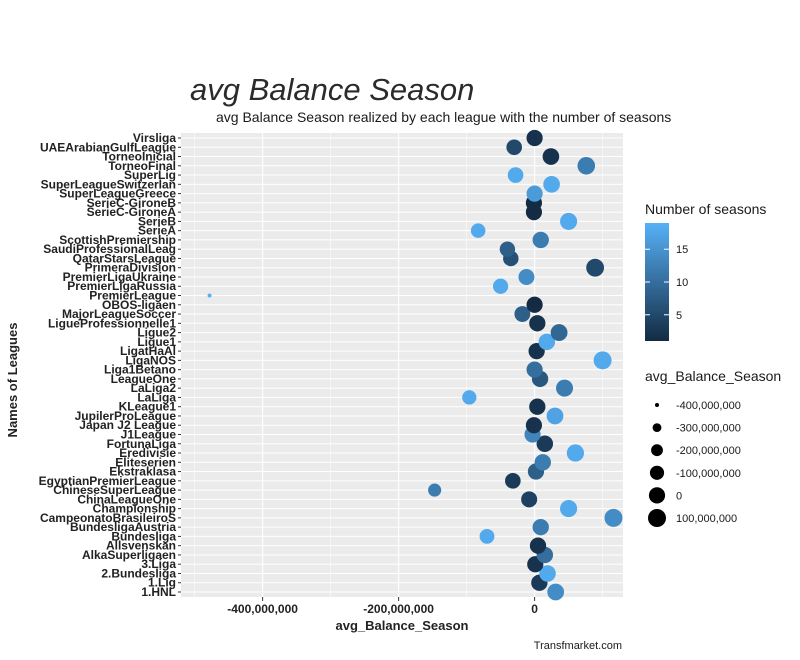 The image size is (800, 660). Describe the element at coordinates (150, 360) in the screenshot. I see `y-tick-label: LigaNOS` at that location.